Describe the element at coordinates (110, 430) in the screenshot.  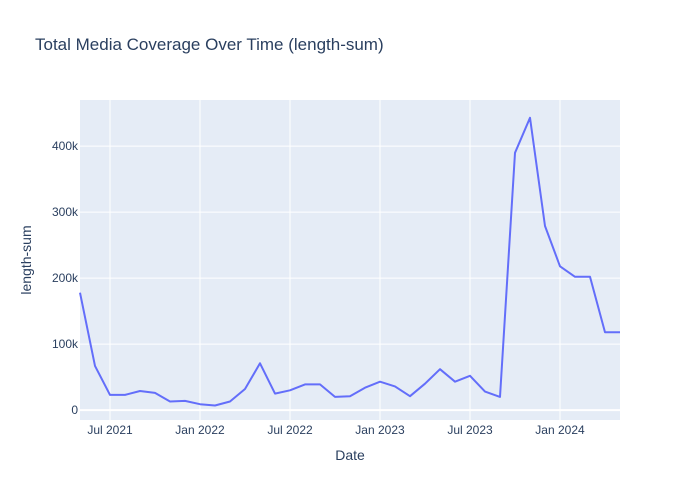
I see `x-tick-label: Jul 2021` at that location.